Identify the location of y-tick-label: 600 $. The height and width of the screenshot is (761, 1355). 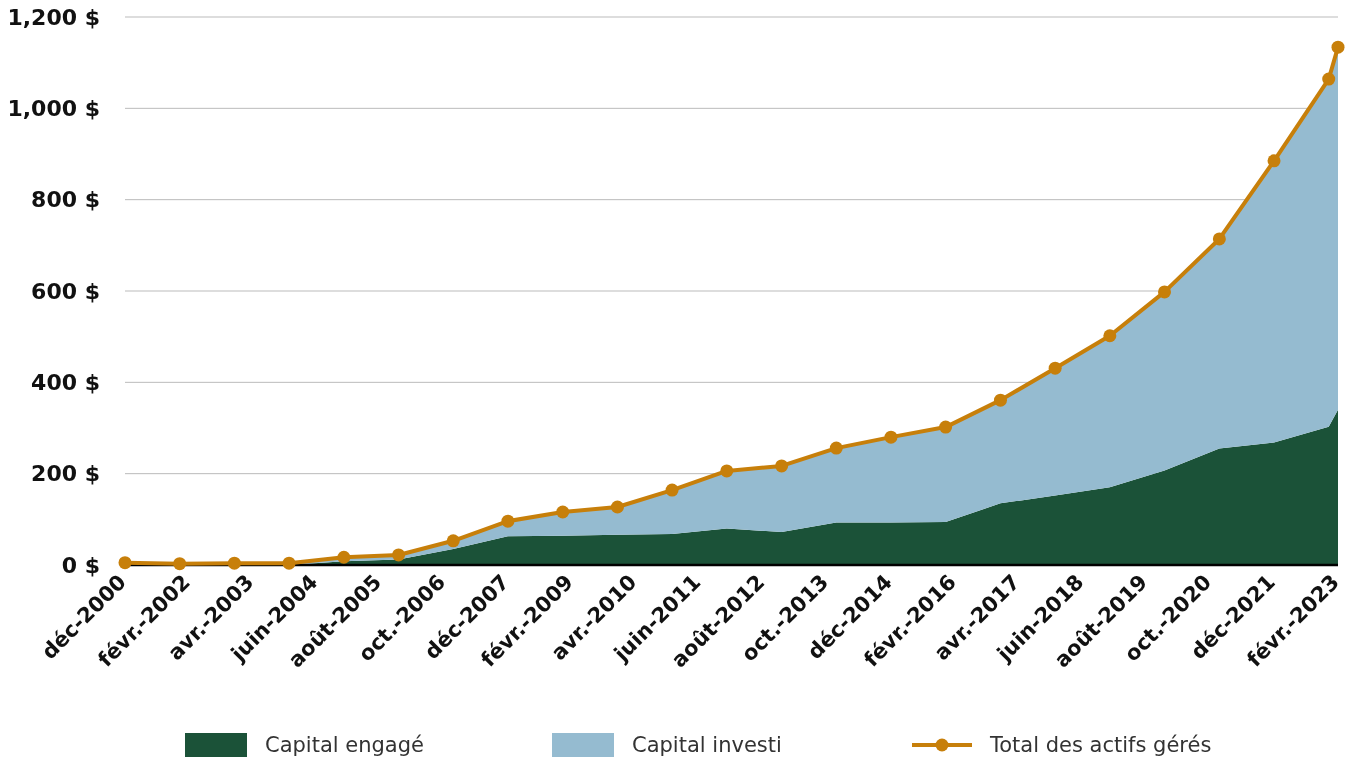
(65, 291).